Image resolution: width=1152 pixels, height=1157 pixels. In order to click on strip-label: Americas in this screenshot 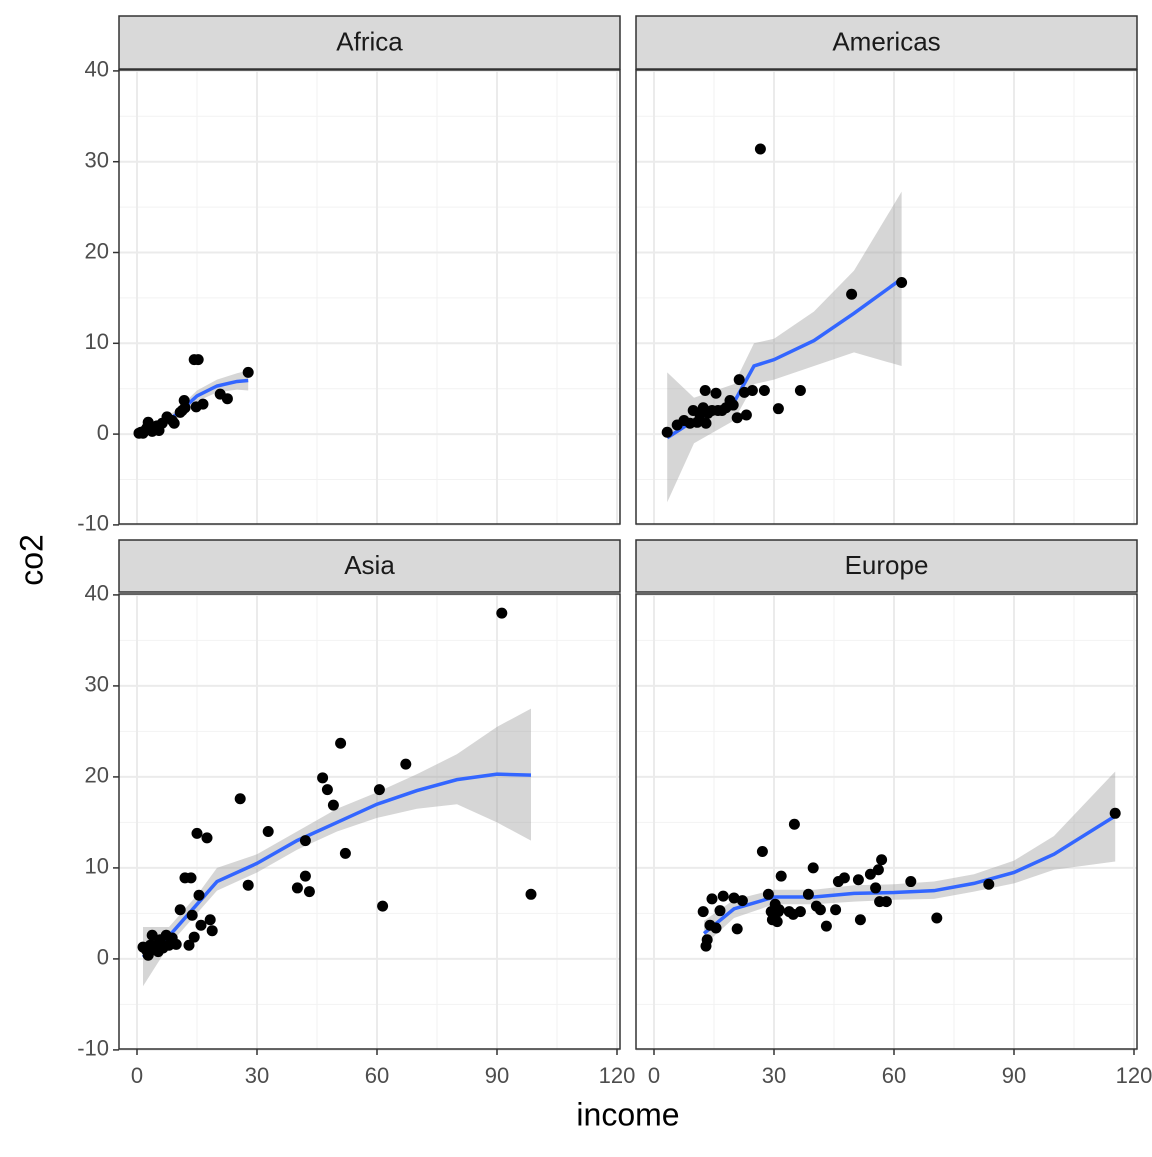, I will do `click(886, 41)`.